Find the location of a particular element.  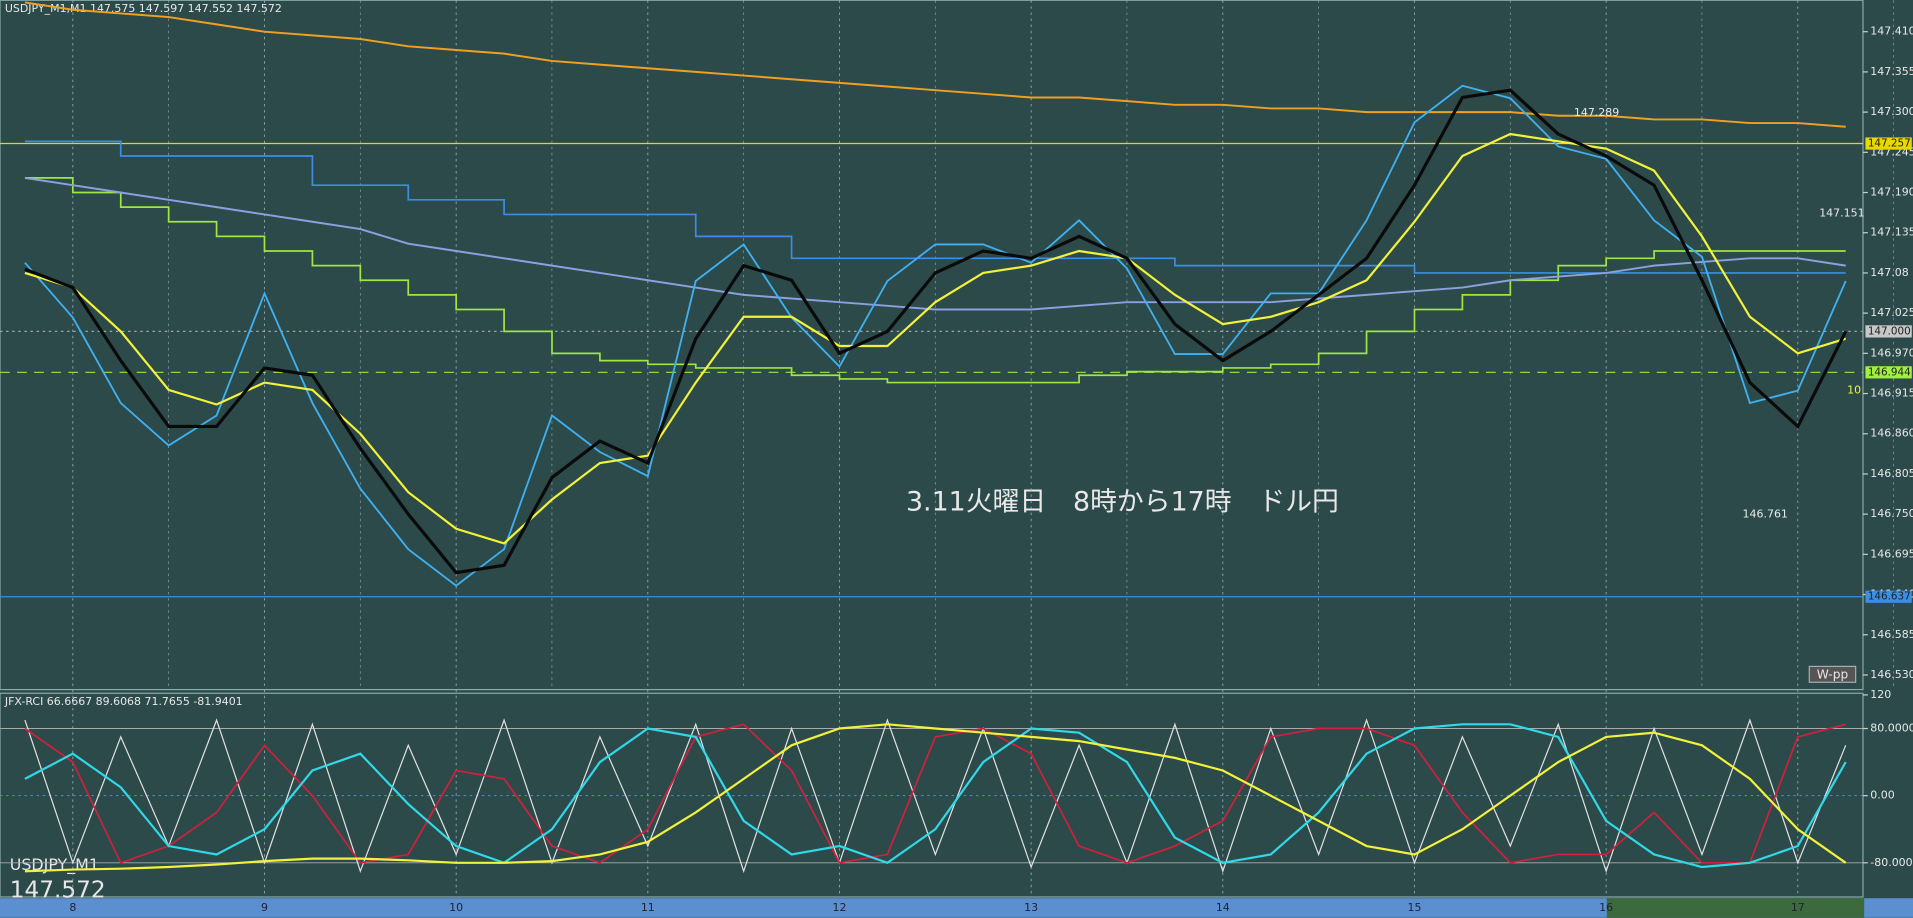

y-tick-label: 80.0000 is located at coordinates (1891, 728).